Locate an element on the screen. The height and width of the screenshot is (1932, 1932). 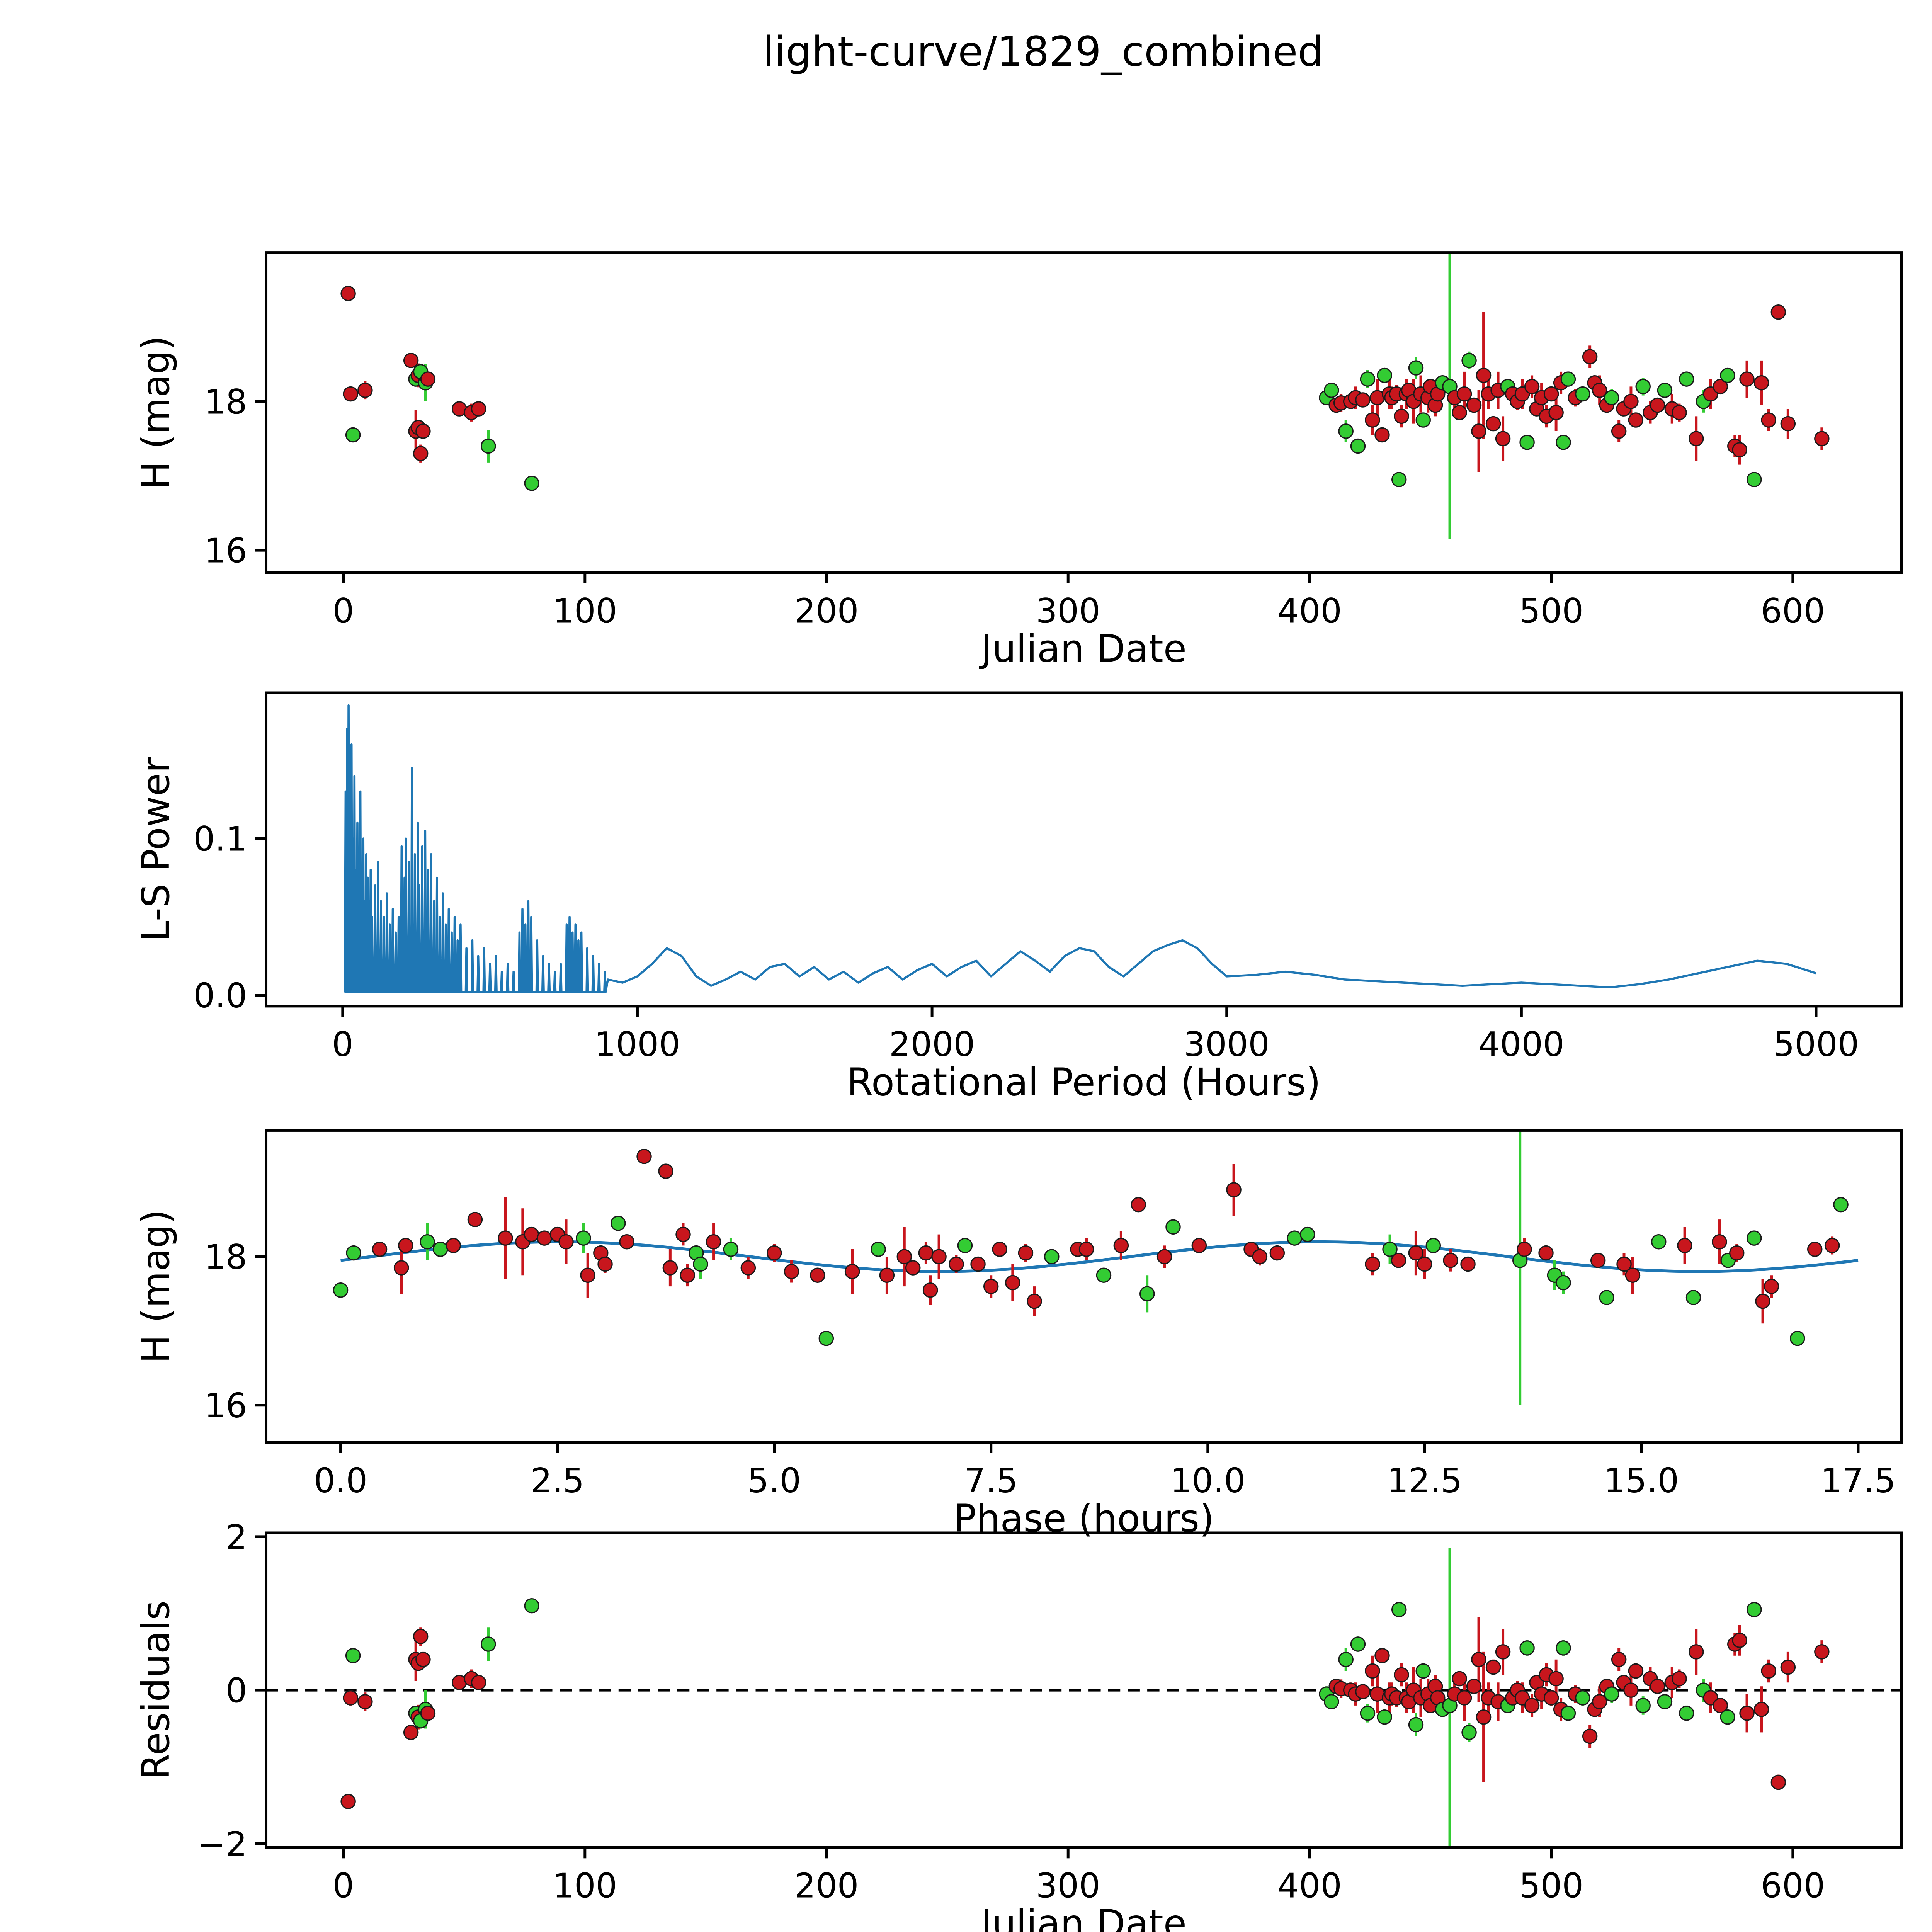
y-axis-label-1: L-S Power is located at coordinates (156, 850).